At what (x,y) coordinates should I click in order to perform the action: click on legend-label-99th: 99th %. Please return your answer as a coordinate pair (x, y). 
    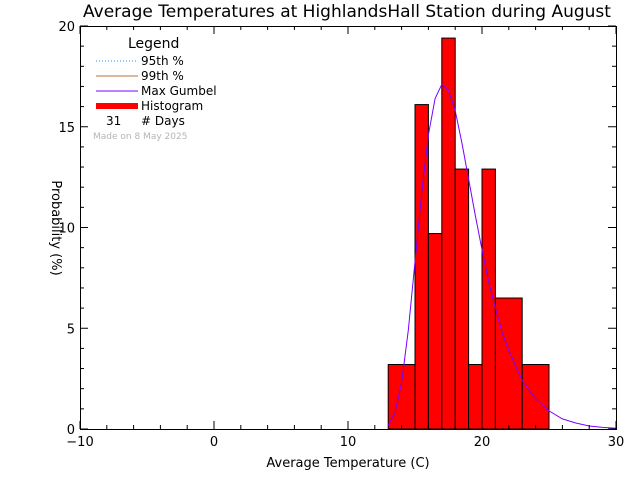
    Looking at the image, I should click on (162, 76).